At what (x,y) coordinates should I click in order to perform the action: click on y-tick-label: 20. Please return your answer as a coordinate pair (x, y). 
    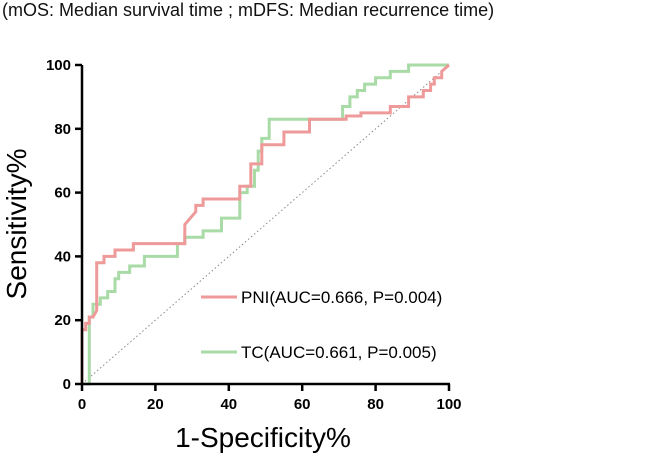
    Looking at the image, I should click on (62, 320).